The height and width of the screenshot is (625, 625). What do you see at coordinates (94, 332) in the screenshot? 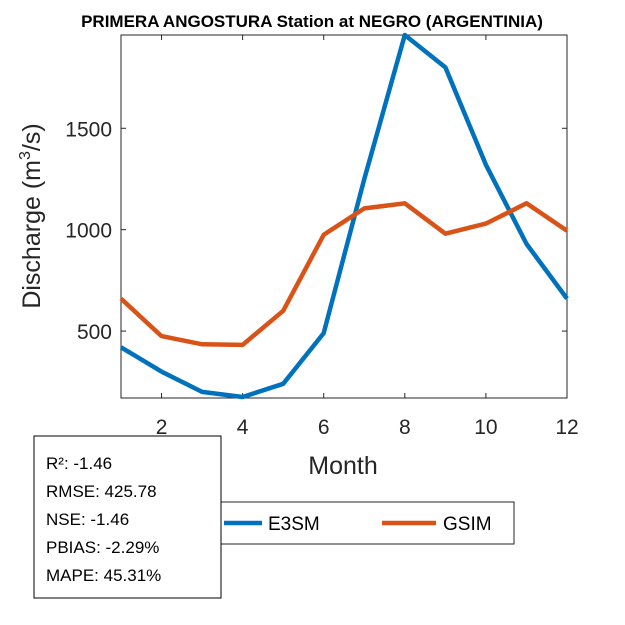
I see `y-tick-label: 500` at bounding box center [94, 332].